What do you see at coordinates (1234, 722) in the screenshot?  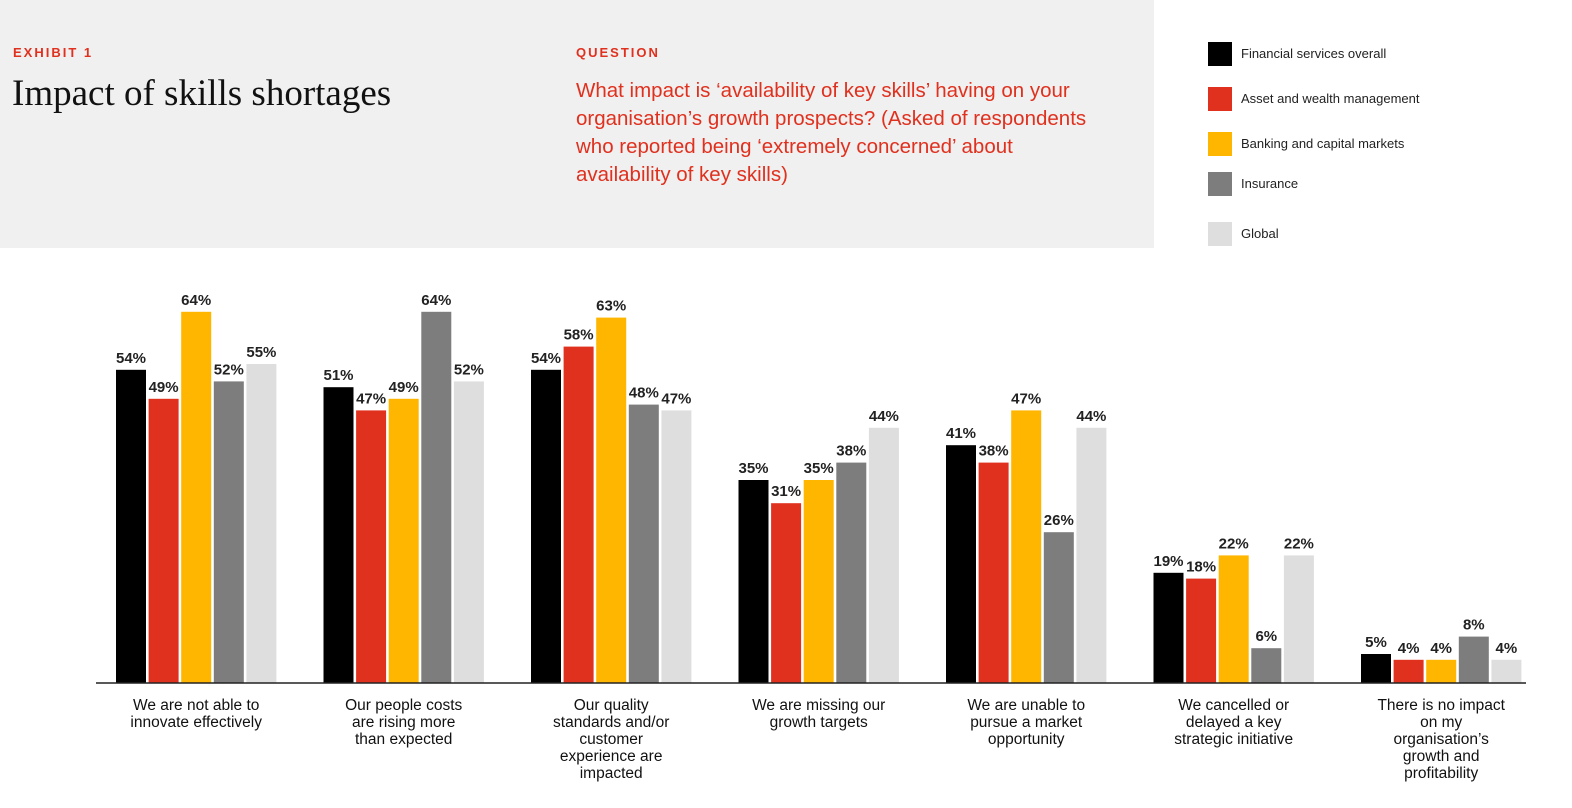 I see `category-label: delayed a key` at bounding box center [1234, 722].